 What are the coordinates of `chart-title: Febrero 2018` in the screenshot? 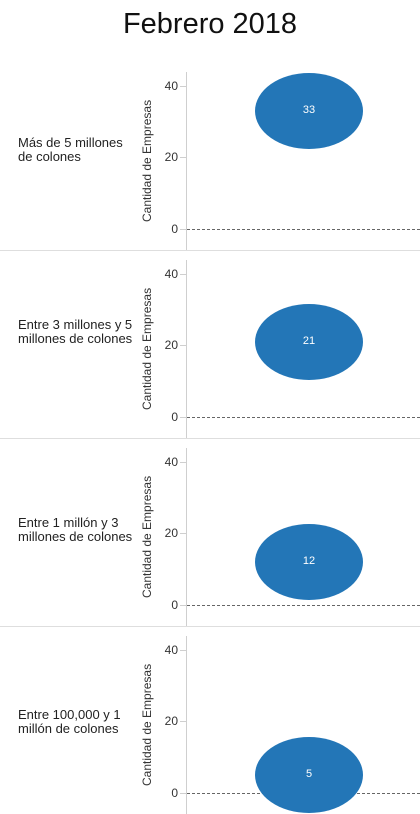 It's located at (210, 24).